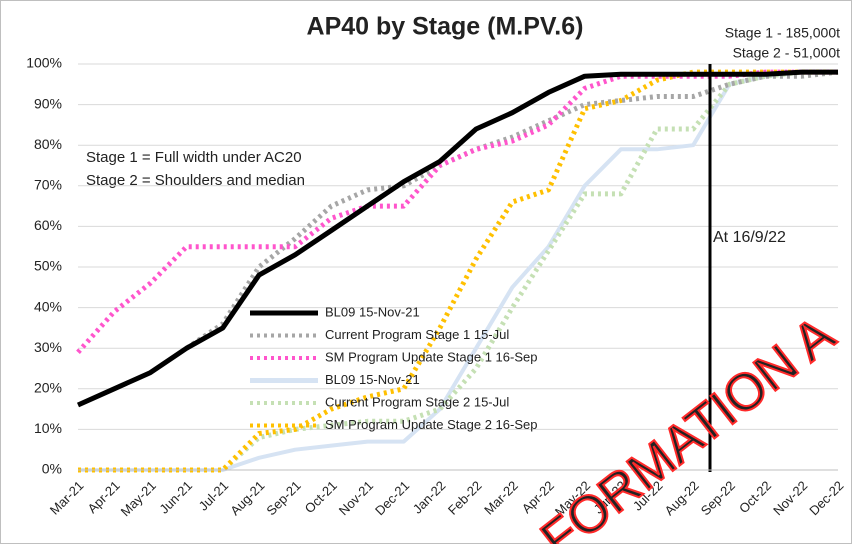 This screenshot has height=544, width=852. Describe the element at coordinates (194, 157) in the screenshot. I see `annotation: Stage 1 = Full width under AC20` at that location.